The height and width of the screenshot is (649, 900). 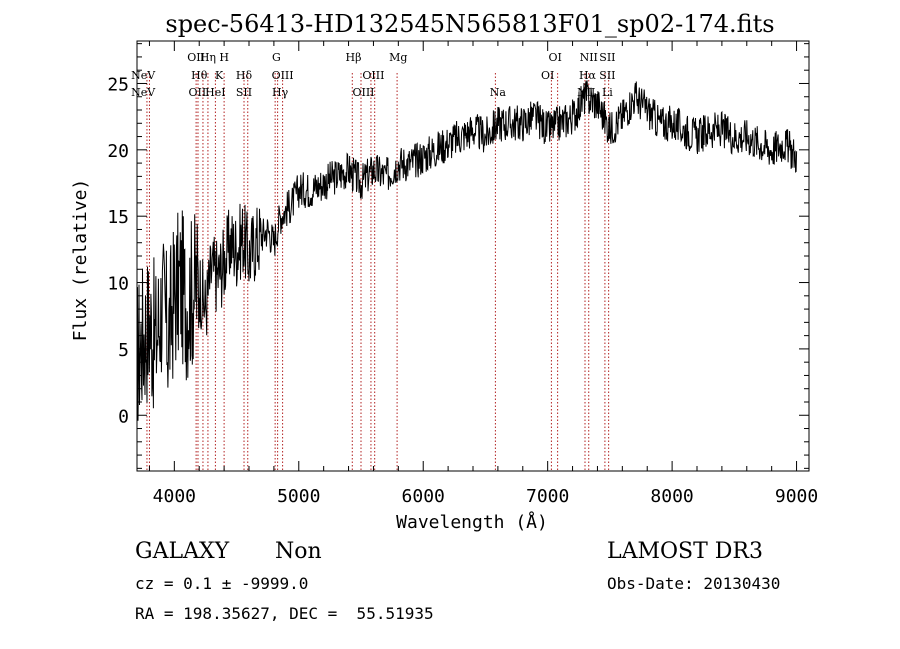 I want to click on y-tick-label: 5, so click(x=123, y=350).